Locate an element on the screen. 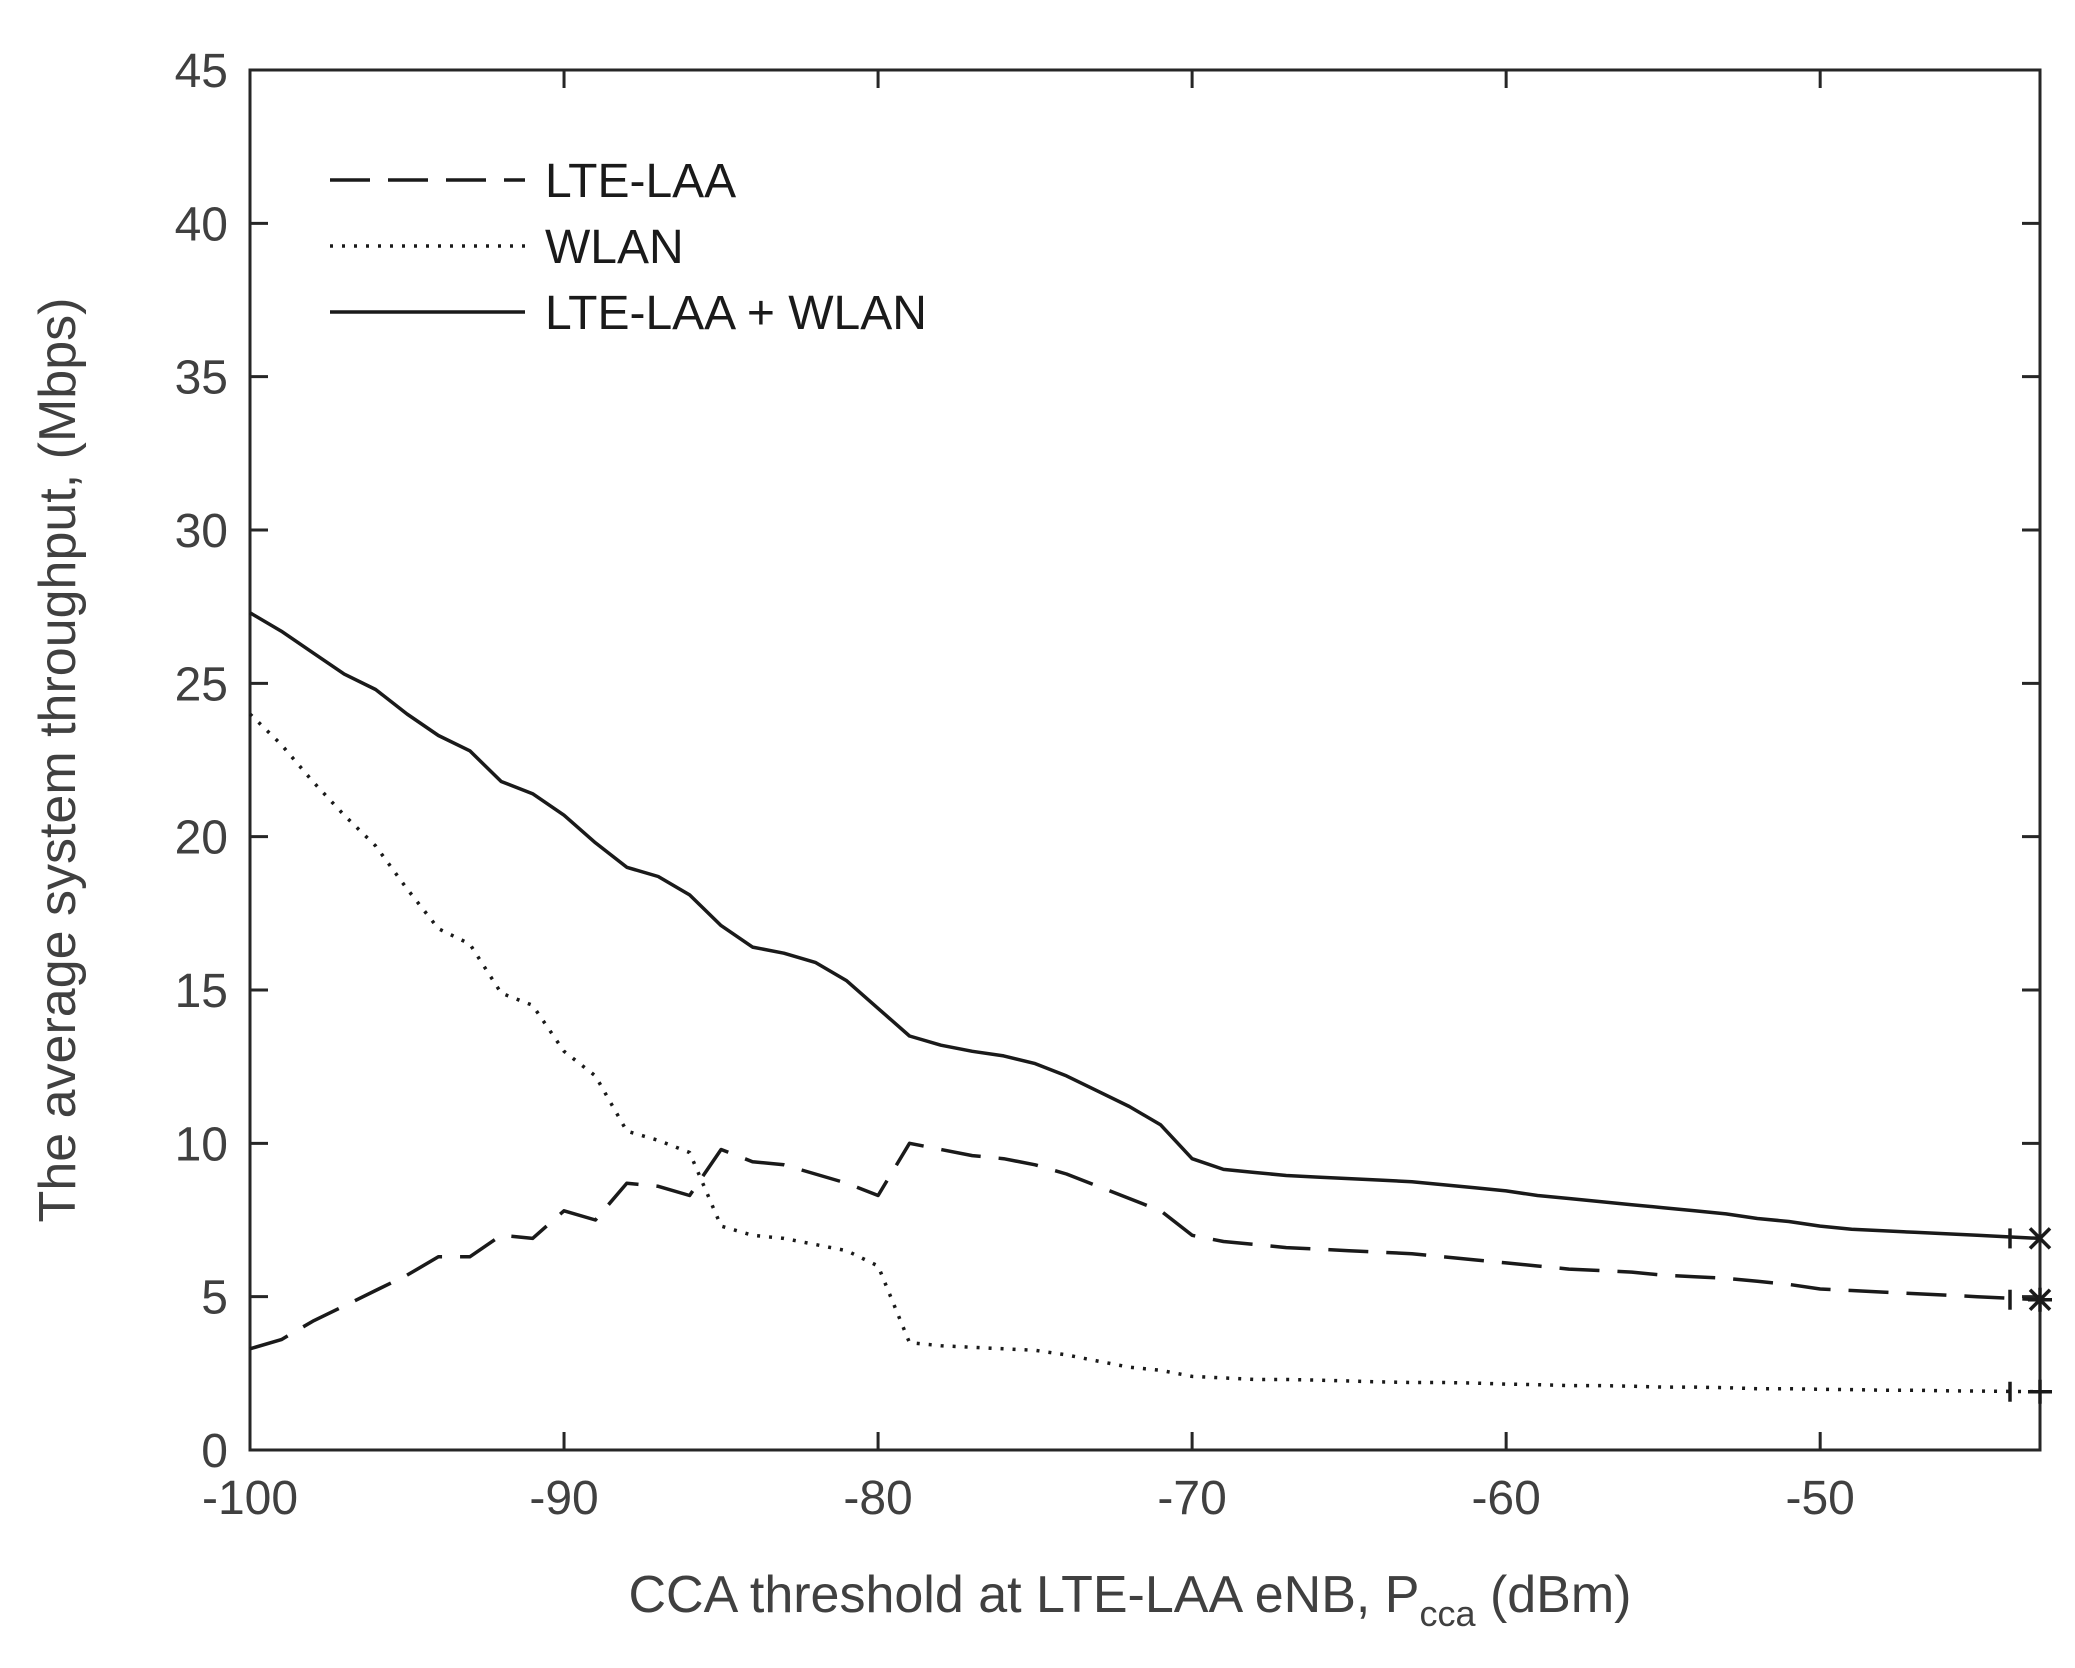 Image resolution: width=2075 pixels, height=1668 pixels. x-axis-label-main: CCA threshold at LTE-LAA eNB, P is located at coordinates (1024, 1595).